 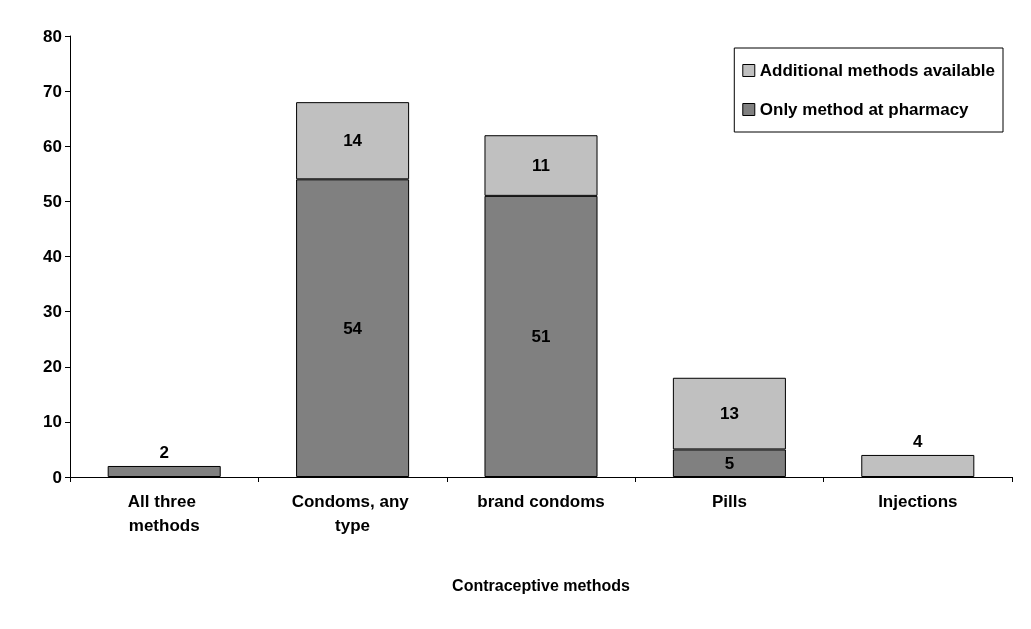 What do you see at coordinates (164, 452) in the screenshot?
I see `data-label: 2` at bounding box center [164, 452].